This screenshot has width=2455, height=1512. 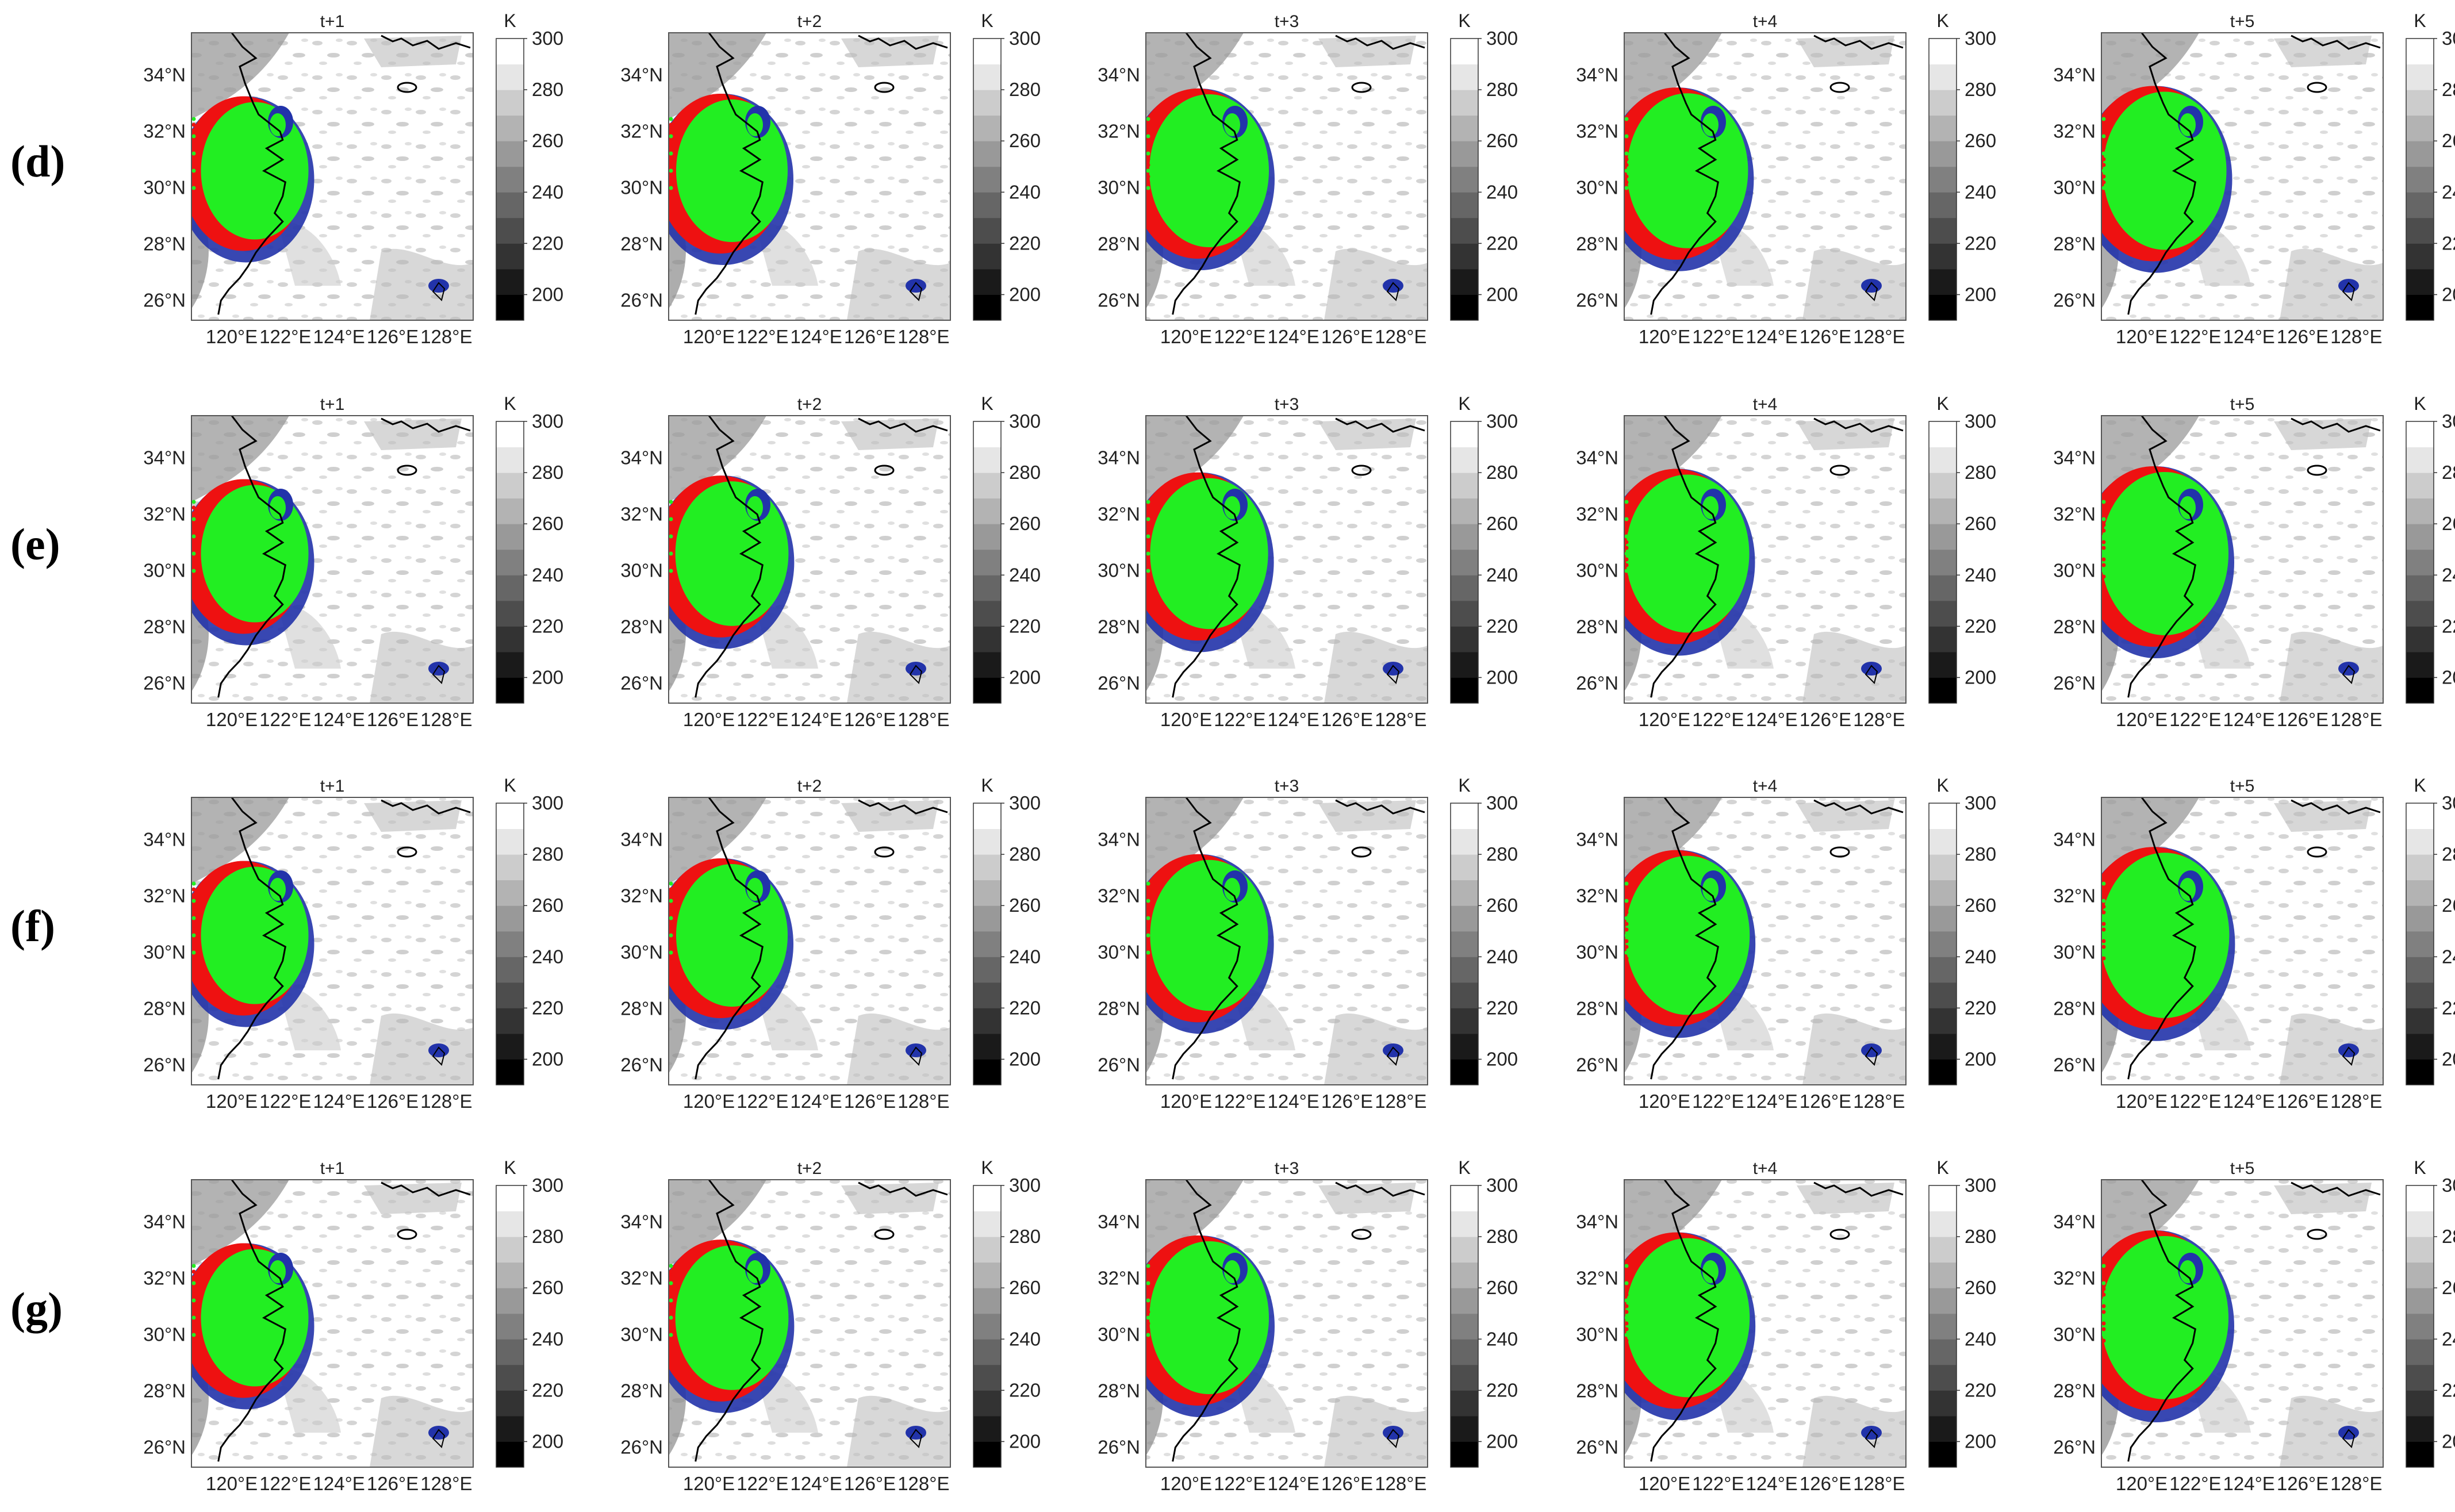 I want to click on lat-tick-label: 34°N, so click(x=164, y=839).